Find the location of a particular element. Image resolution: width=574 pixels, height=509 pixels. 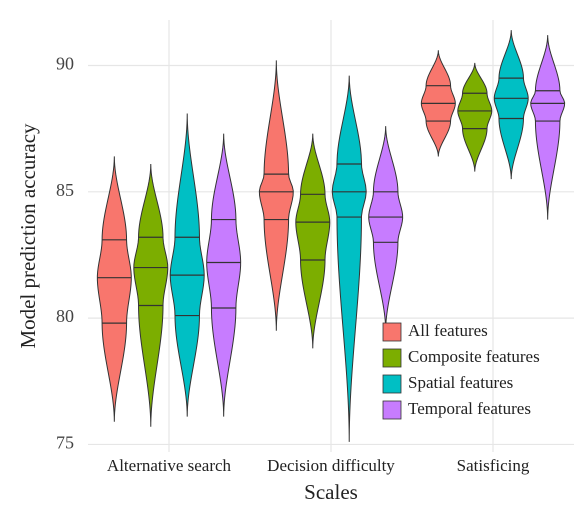

legend-label: Temporal features is located at coordinates (469, 408).